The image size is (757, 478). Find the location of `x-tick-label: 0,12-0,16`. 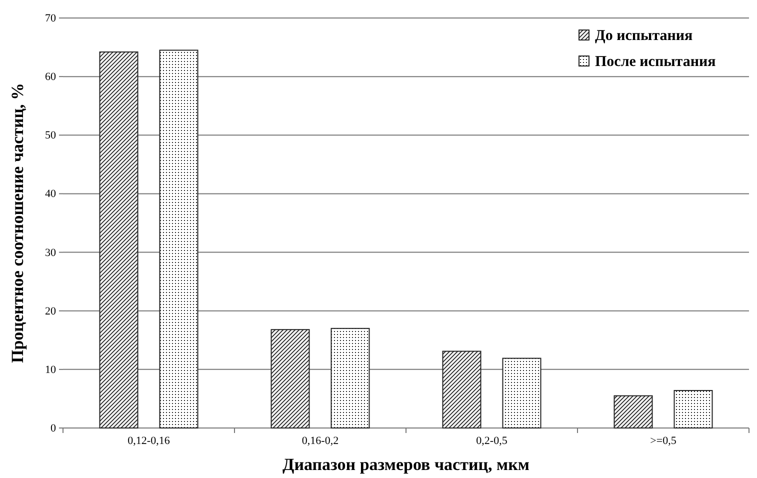

x-tick-label: 0,12-0,16 is located at coordinates (149, 440).